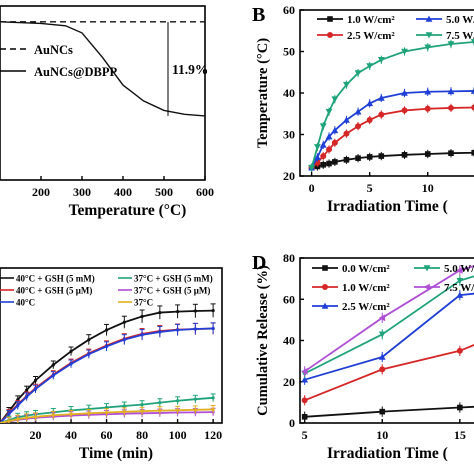  I want to click on legend-item-d-1: 1.0 W/cm², so click(351, 288).